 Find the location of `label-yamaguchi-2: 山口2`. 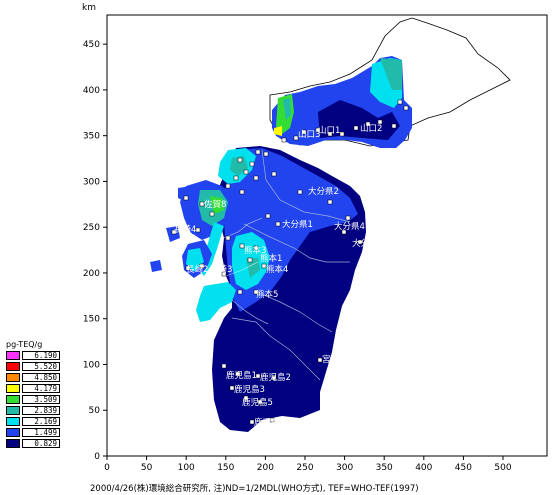

label-yamaguchi-2: 山口2 is located at coordinates (371, 128).